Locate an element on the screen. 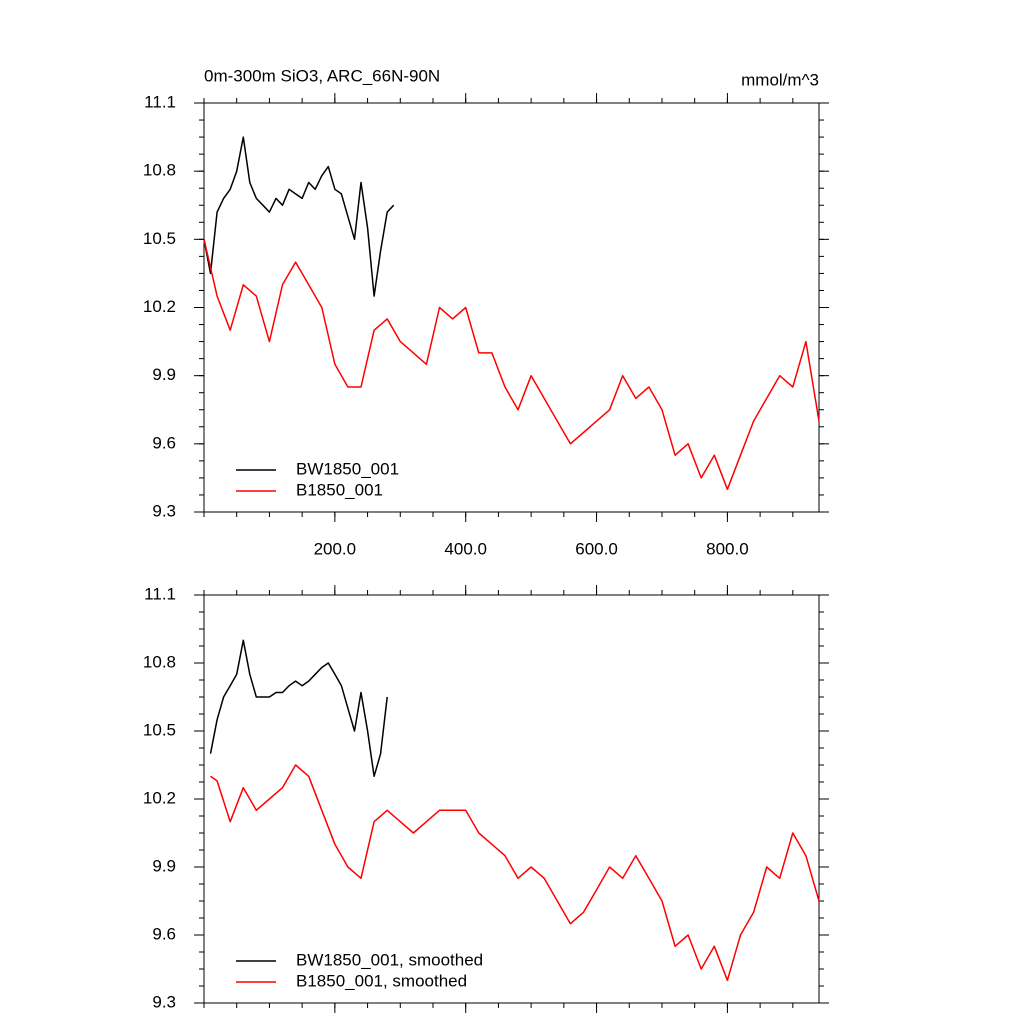  x-tick-label: 400.0 is located at coordinates (465, 548).